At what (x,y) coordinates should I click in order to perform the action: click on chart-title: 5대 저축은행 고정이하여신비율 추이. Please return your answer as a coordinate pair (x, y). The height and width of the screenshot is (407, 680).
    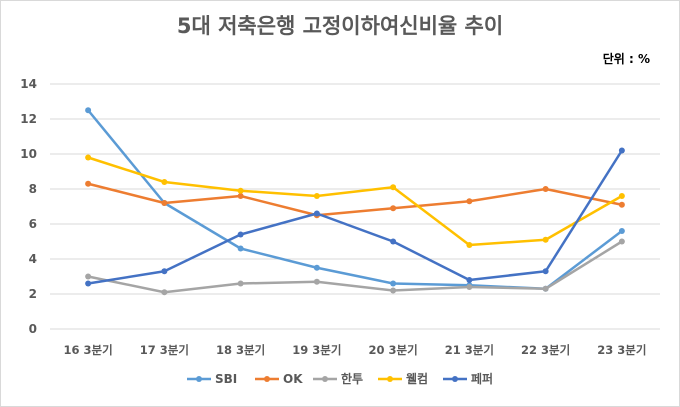
    Looking at the image, I should click on (340, 26).